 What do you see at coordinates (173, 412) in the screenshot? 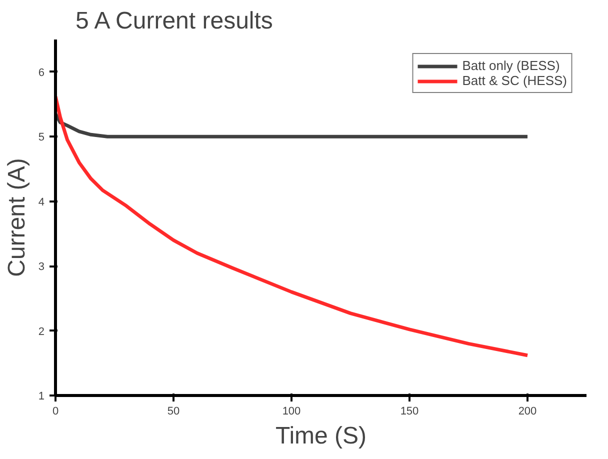
I see `x-tick-label: 50` at bounding box center [173, 412].